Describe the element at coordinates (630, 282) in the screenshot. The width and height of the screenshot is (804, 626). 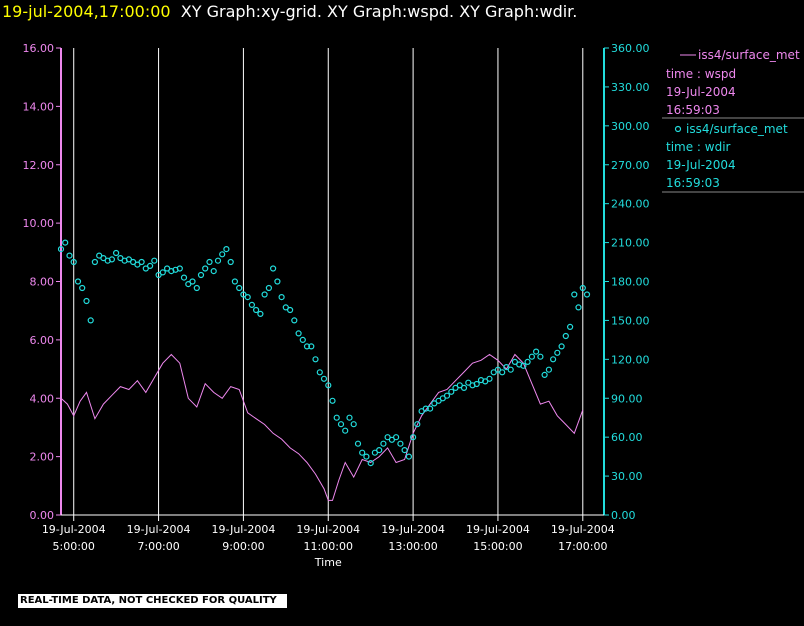
I see `right-y-tick-label: 180.00` at that location.